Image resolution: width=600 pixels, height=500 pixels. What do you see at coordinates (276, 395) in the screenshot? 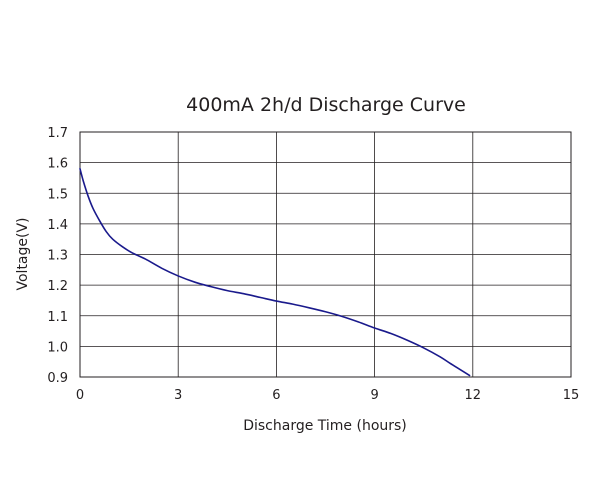
I see `x-tick-label: 6` at bounding box center [276, 395].